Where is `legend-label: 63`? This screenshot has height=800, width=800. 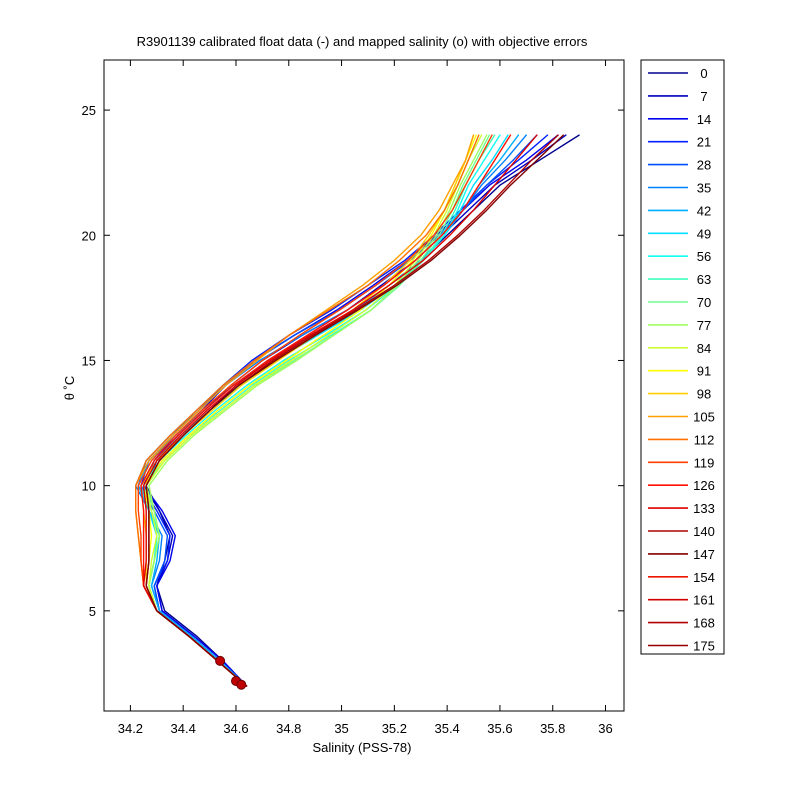 legend-label: 63 is located at coordinates (704, 279).